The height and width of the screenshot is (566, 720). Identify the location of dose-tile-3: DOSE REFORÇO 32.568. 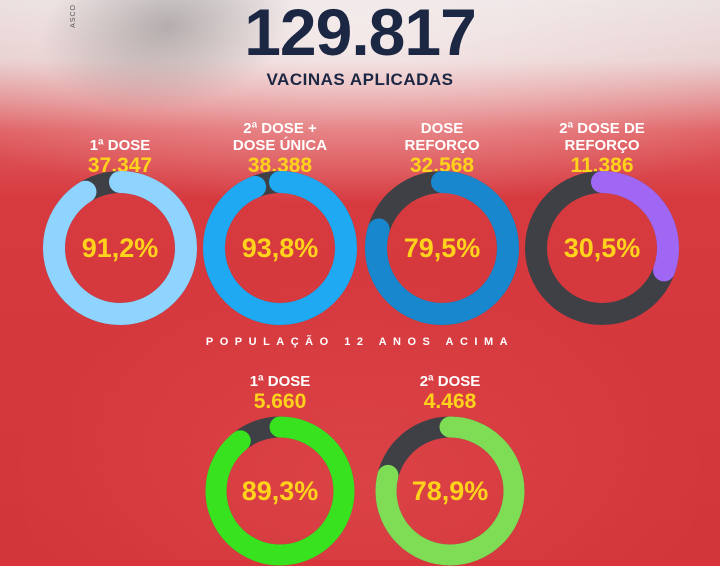
(442, 137).